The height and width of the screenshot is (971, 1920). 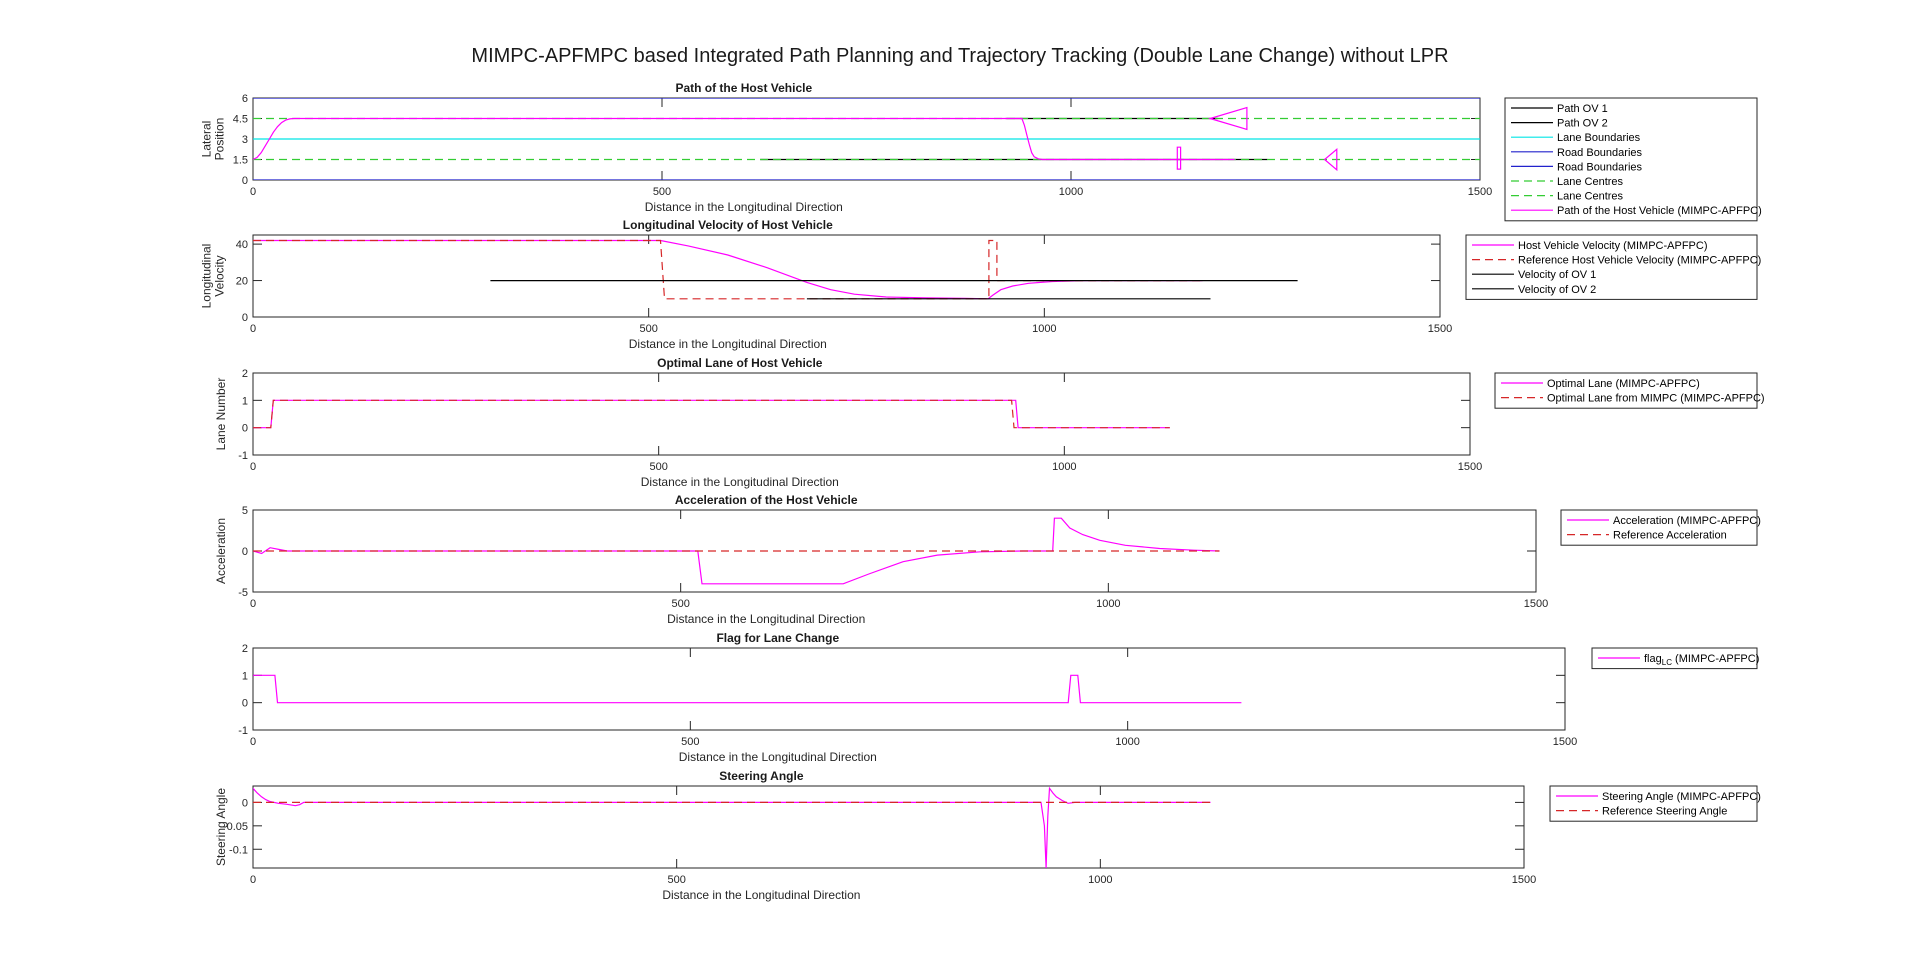 What do you see at coordinates (1623, 384) in the screenshot?
I see `legend-entry: Optimal Lane (MIMPC-APFPC)` at bounding box center [1623, 384].